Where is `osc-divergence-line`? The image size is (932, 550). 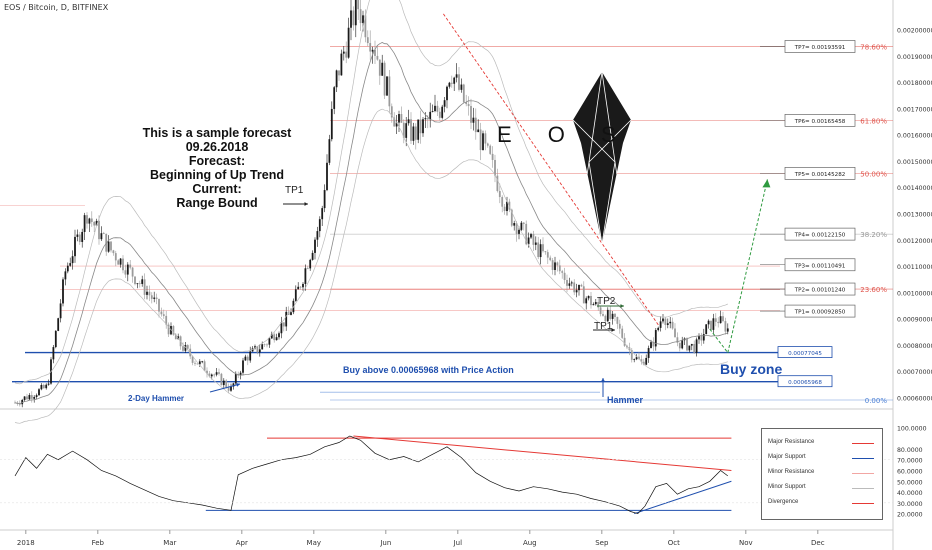
osc-divergence-line is located at coordinates (542, 453).